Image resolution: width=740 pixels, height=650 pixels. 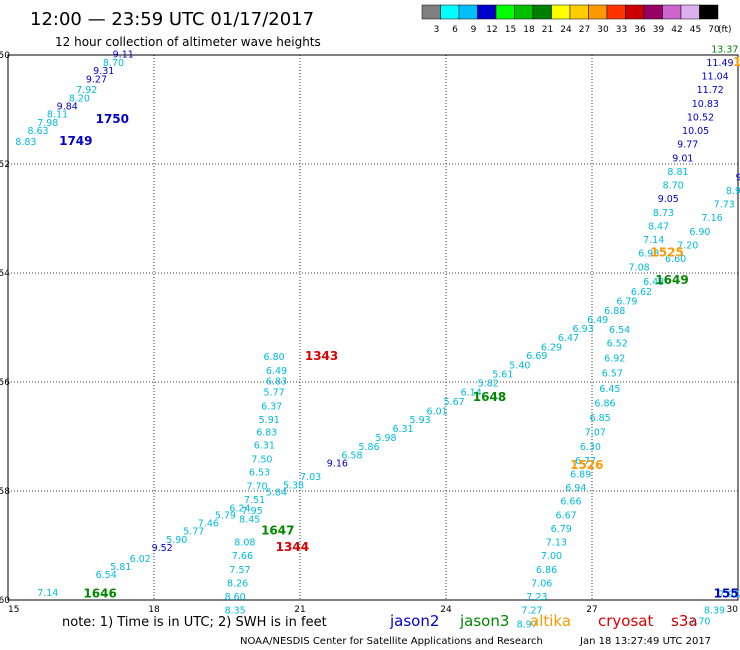 What do you see at coordinates (687, 145) in the screenshot?
I see `swh-value: 9.77` at bounding box center [687, 145].